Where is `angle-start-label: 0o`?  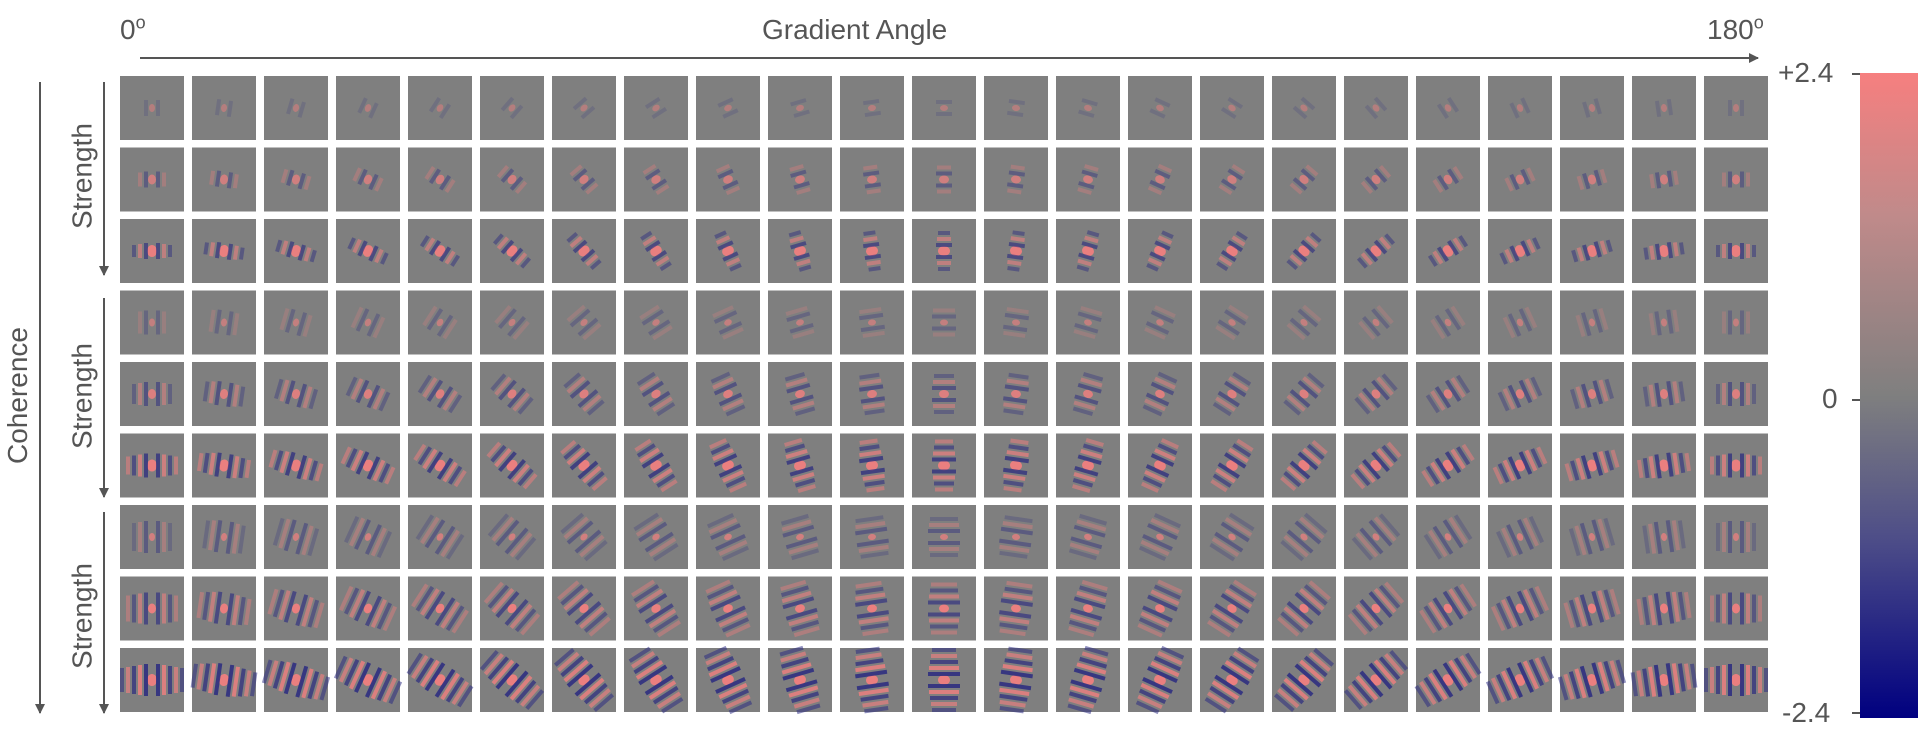
angle-start-label: 0o is located at coordinates (133, 28).